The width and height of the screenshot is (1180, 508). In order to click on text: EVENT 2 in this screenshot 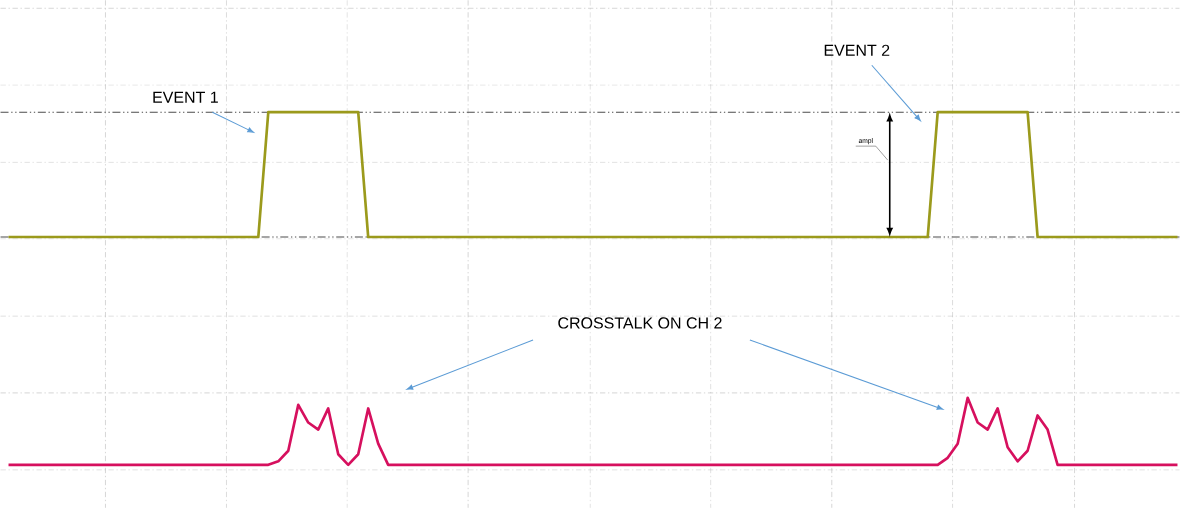, I will do `click(857, 50)`.